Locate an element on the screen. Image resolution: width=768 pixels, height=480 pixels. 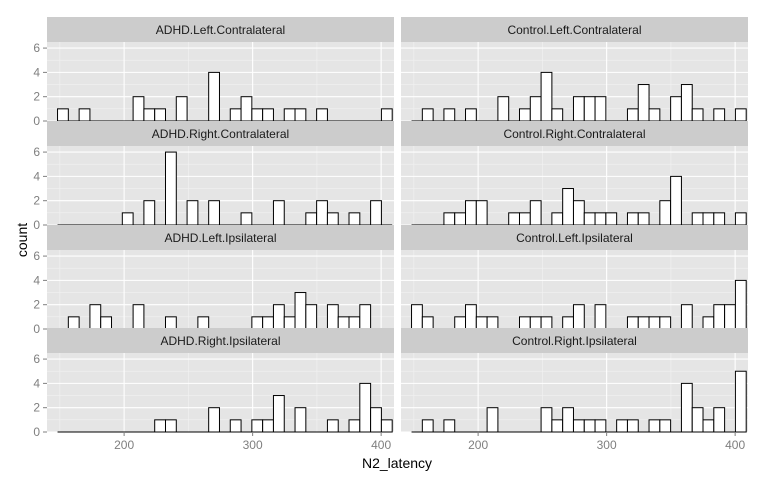
y-axis-title: count is located at coordinates (22, 240).